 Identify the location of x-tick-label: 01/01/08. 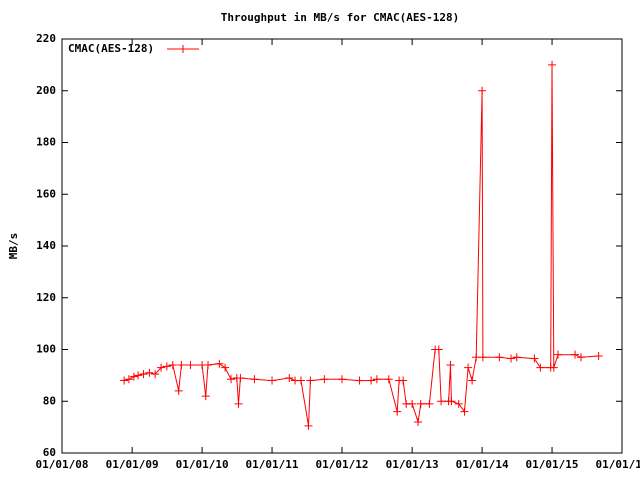
(62, 464).